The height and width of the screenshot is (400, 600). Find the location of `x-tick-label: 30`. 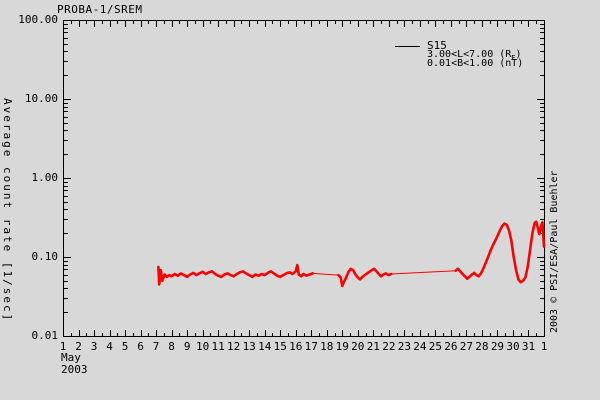

x-tick-label: 30 is located at coordinates (513, 346).